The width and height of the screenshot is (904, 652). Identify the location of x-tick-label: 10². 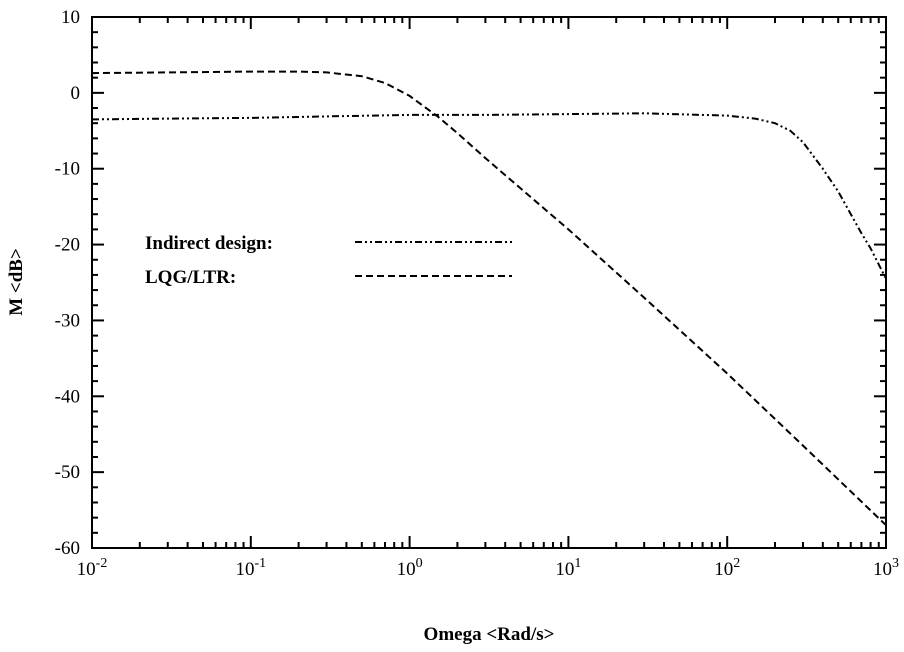
(727, 568).